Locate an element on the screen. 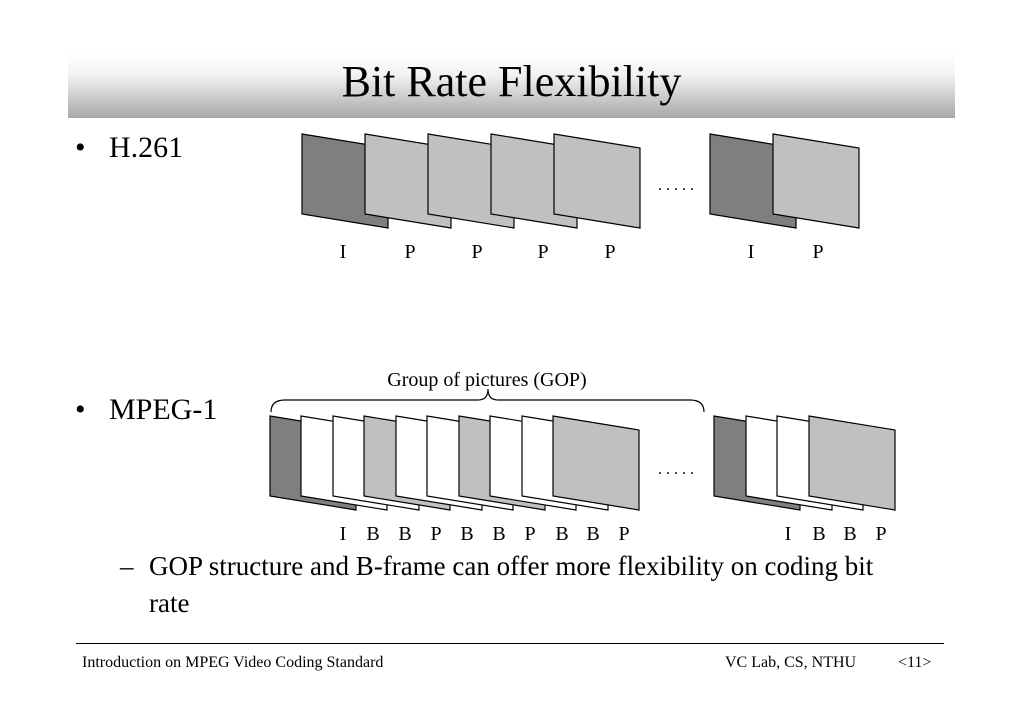 This screenshot has width=1023, height=708. bullet-h261-label: H.261 is located at coordinates (146, 147).